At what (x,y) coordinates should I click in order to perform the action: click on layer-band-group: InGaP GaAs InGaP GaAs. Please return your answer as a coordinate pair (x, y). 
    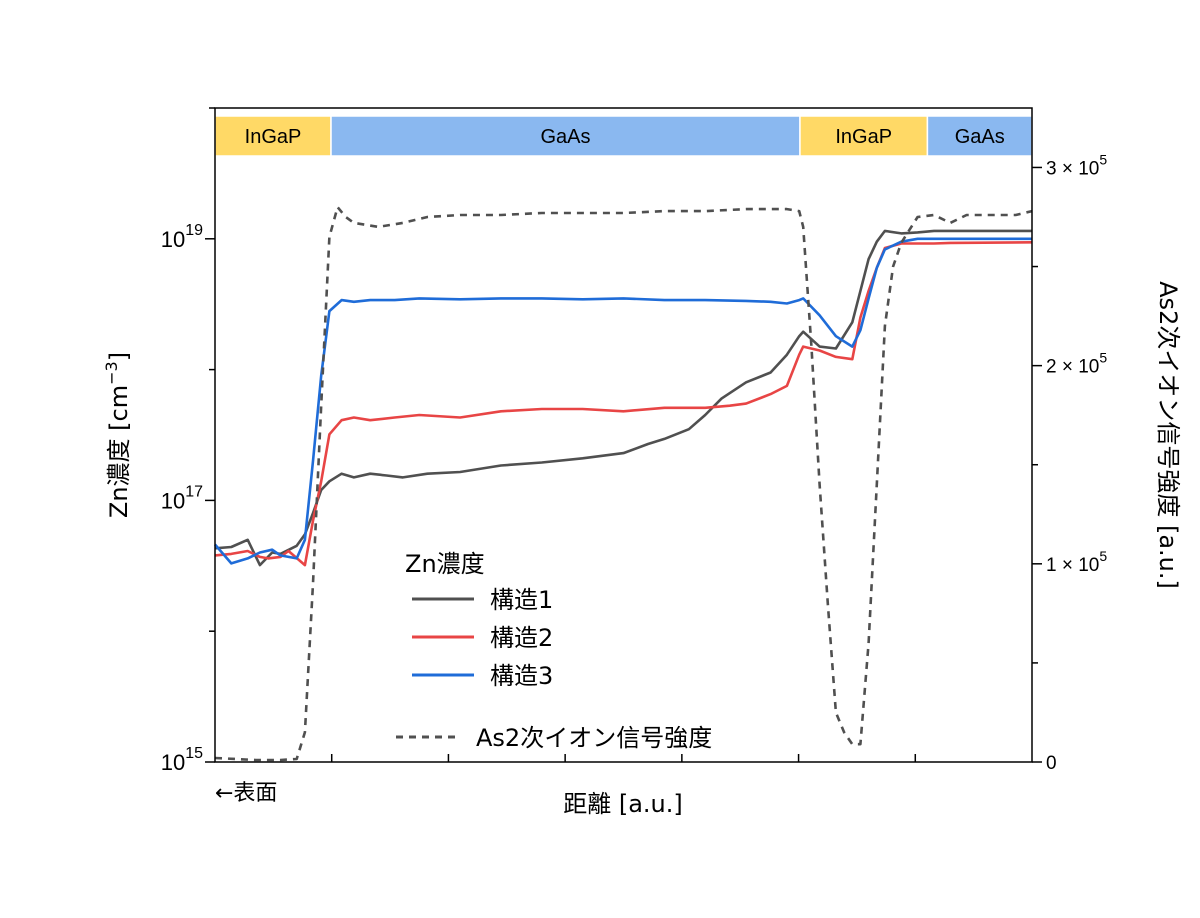
    Looking at the image, I should click on (623, 136).